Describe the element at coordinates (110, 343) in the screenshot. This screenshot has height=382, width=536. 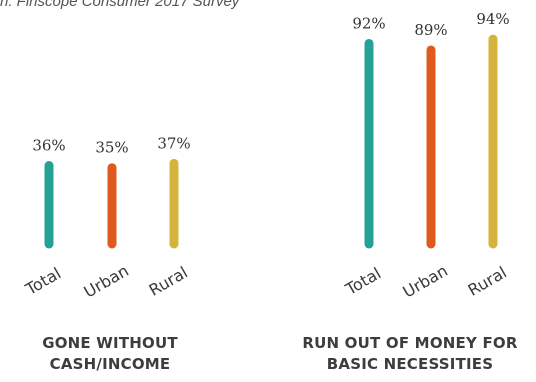
I see `chart-1-title-line-1: GONE WITHOUT` at that location.